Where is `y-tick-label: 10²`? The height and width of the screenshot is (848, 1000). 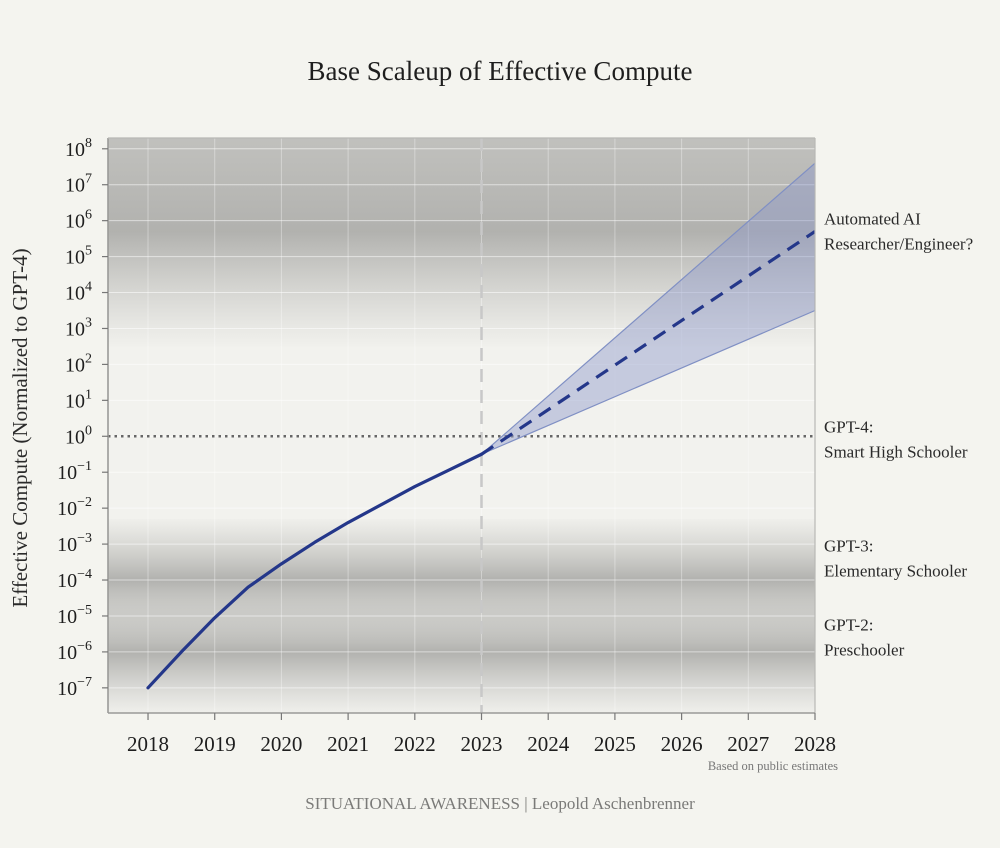
y-tick-label: 10² is located at coordinates (78, 363).